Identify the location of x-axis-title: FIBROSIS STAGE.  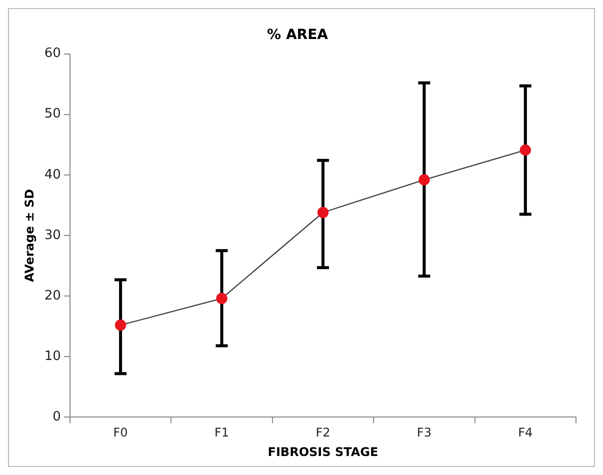
(323, 451).